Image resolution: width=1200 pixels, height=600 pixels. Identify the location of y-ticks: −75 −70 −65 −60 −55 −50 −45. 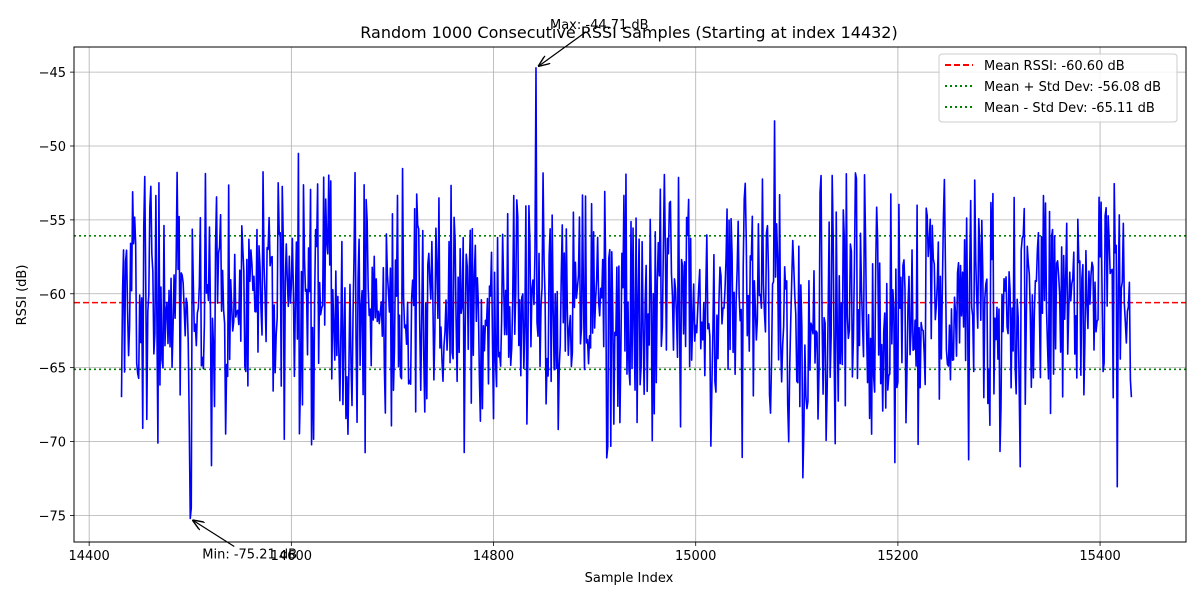
(56, 295).